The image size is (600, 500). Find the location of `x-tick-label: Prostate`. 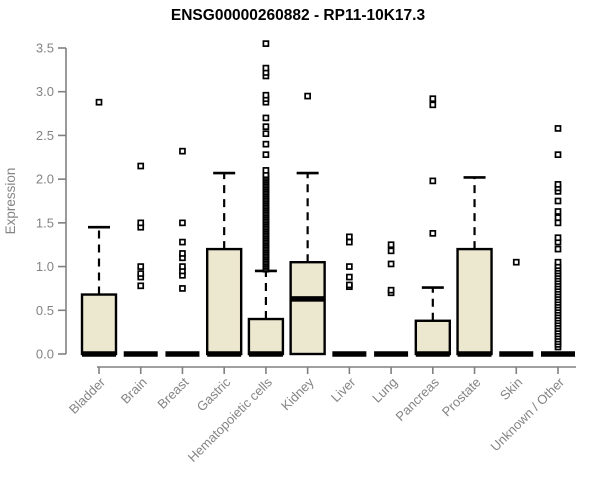

x-tick-label: Prostate is located at coordinates (461, 397).